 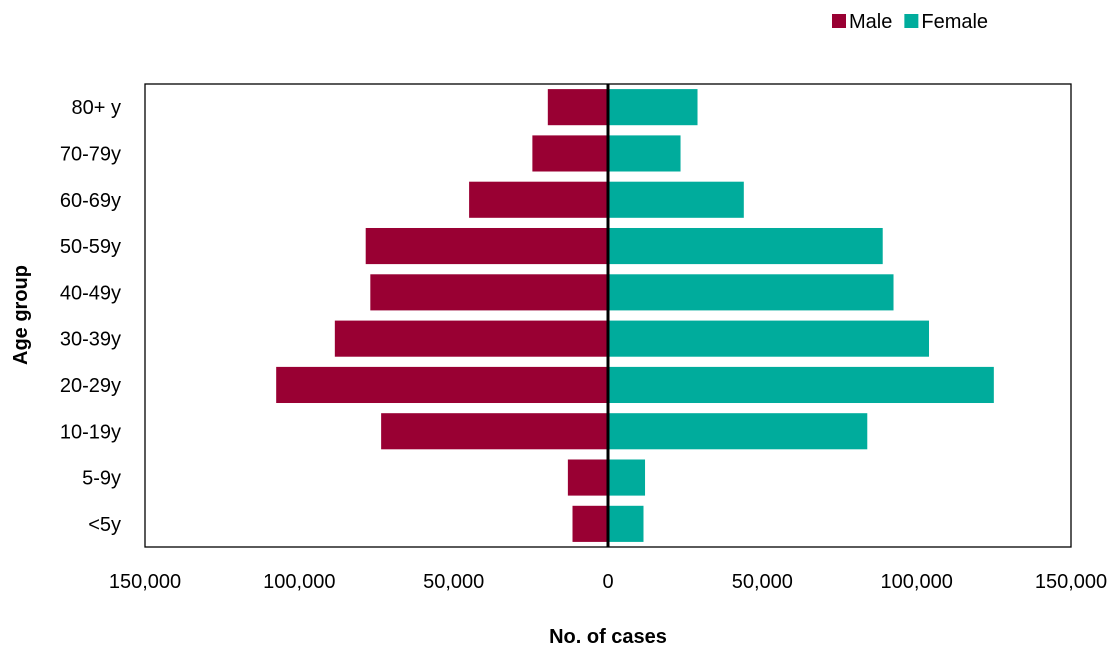 I want to click on legend-swatch-female, so click(x=911, y=21).